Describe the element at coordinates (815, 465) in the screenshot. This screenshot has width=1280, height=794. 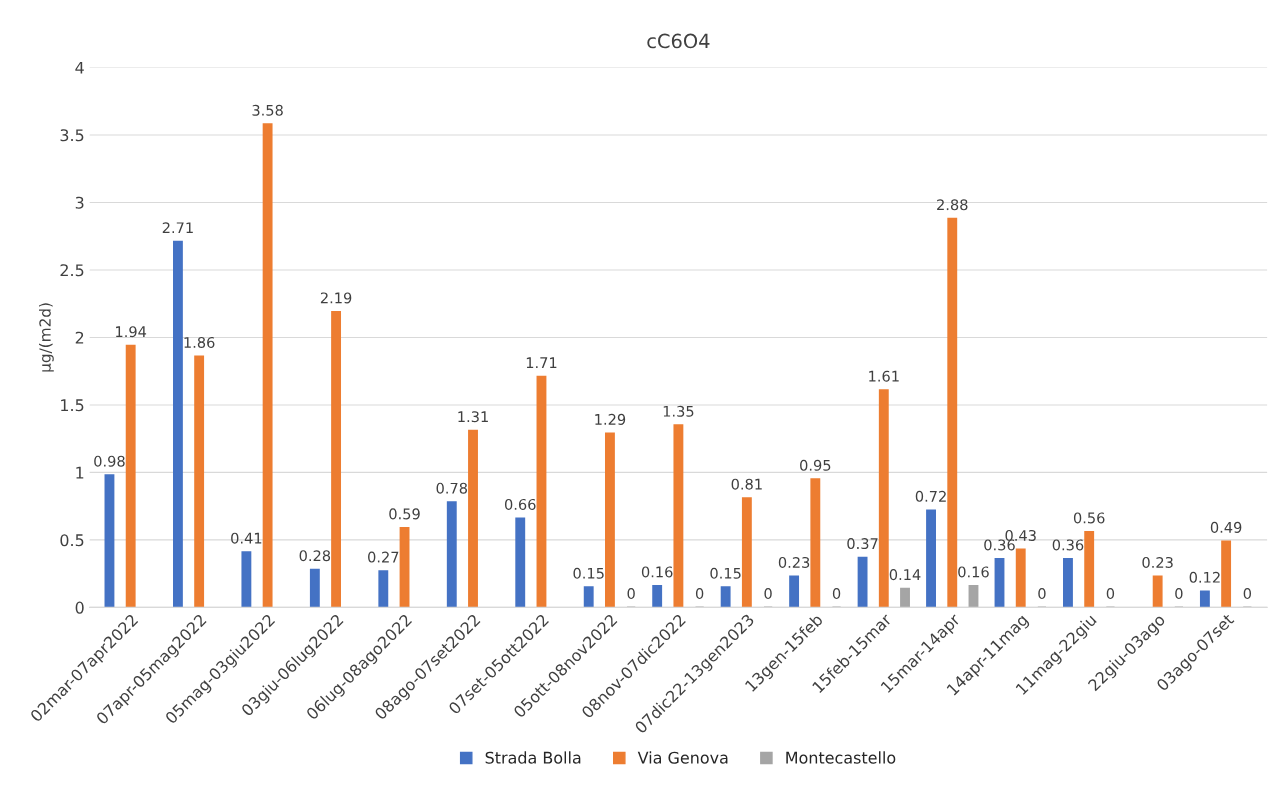
I see `data-label: 0.95` at that location.